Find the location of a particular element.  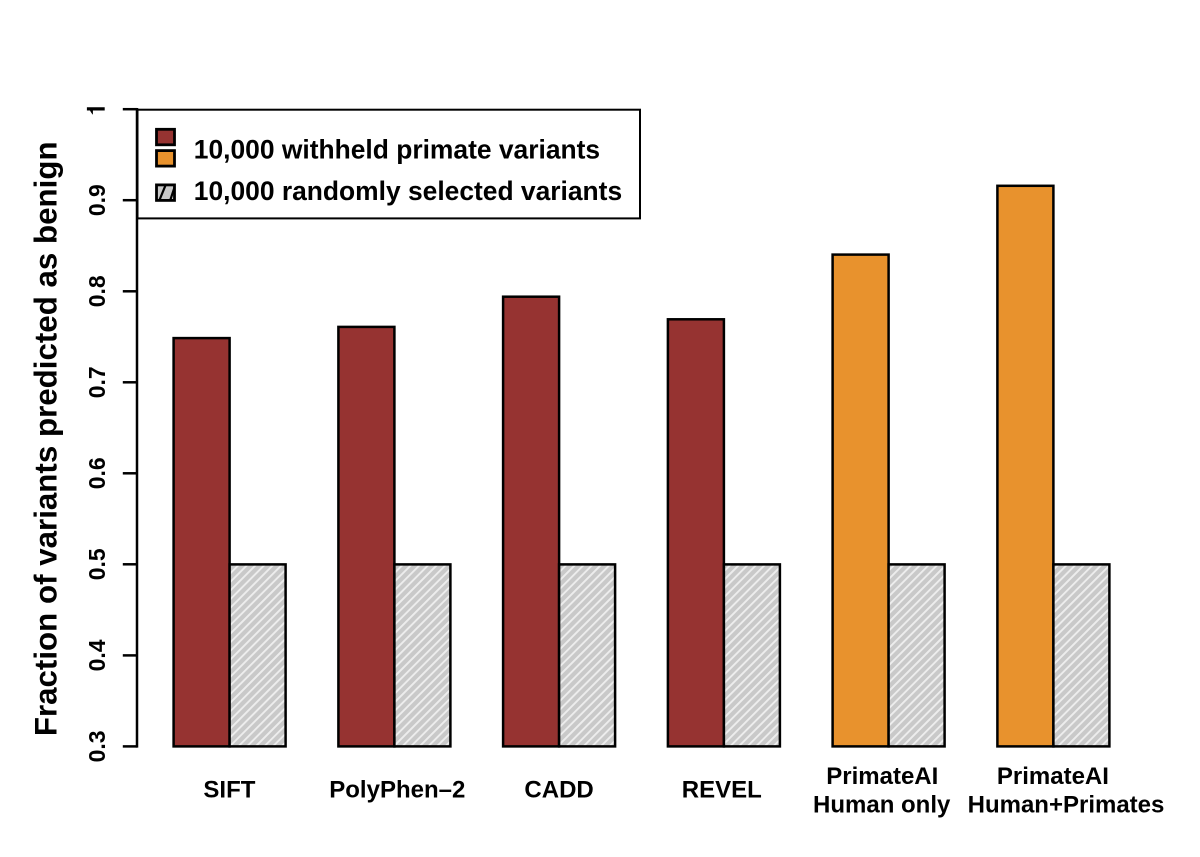

svg-text: Human+Primates is located at coordinates (1066, 805).